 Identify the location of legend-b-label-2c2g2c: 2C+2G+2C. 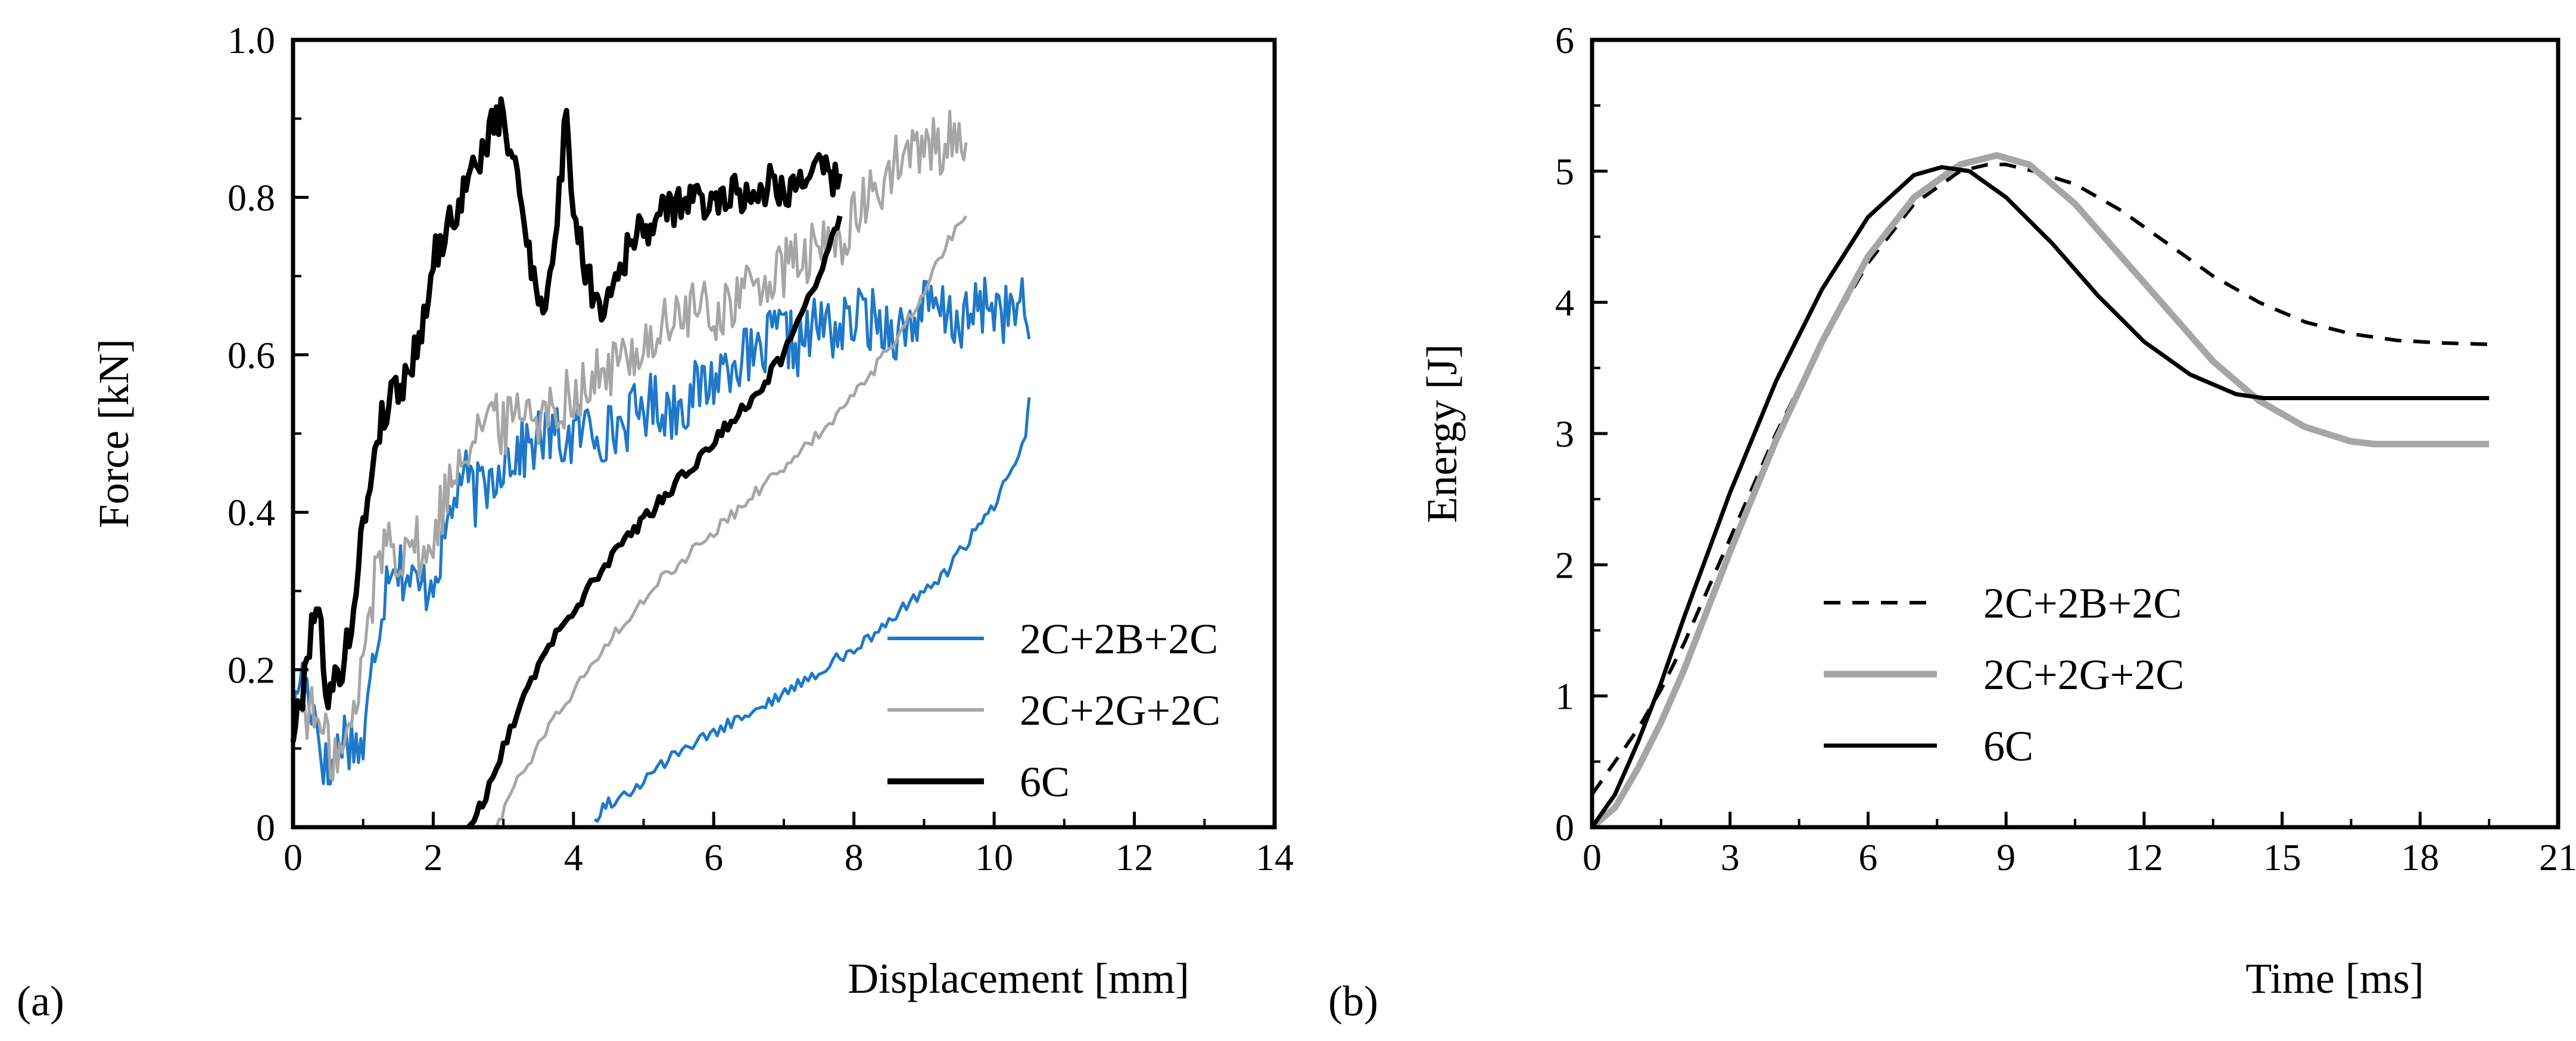
(2083, 675).